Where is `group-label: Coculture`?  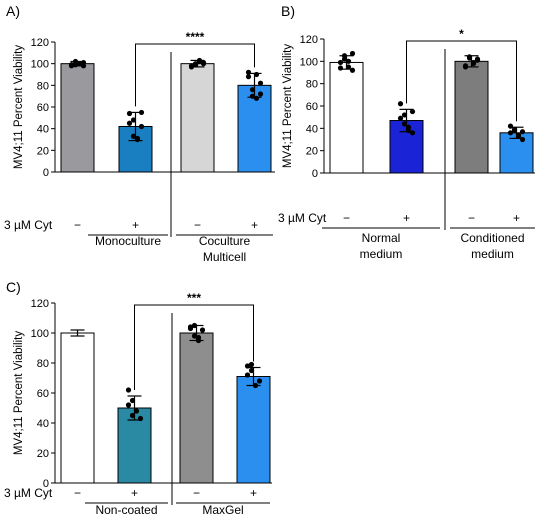 group-label: Coculture is located at coordinates (225, 241).